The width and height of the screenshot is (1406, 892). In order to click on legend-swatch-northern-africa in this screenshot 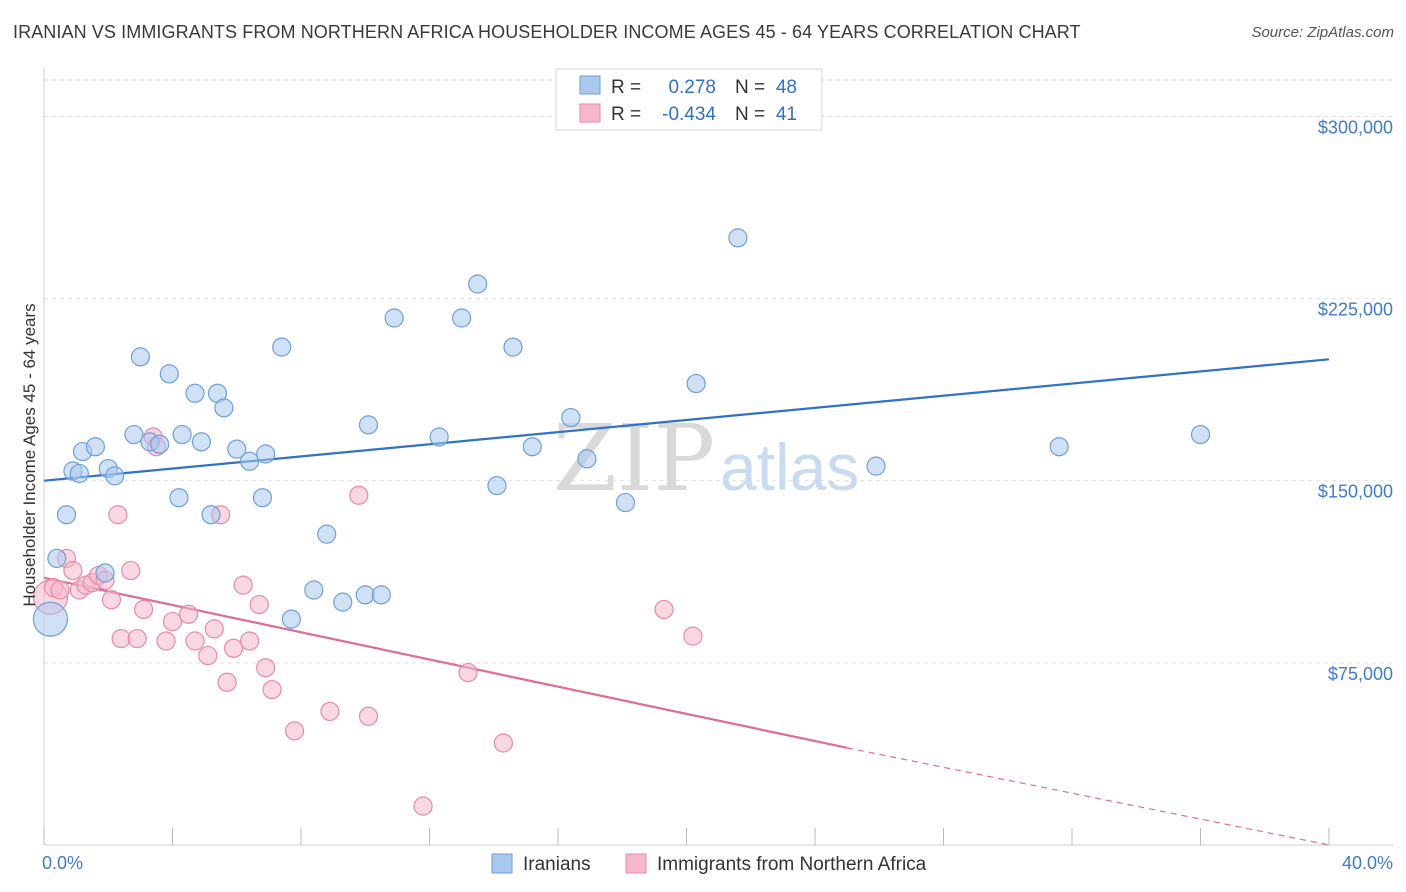, I will do `click(590, 113)`.